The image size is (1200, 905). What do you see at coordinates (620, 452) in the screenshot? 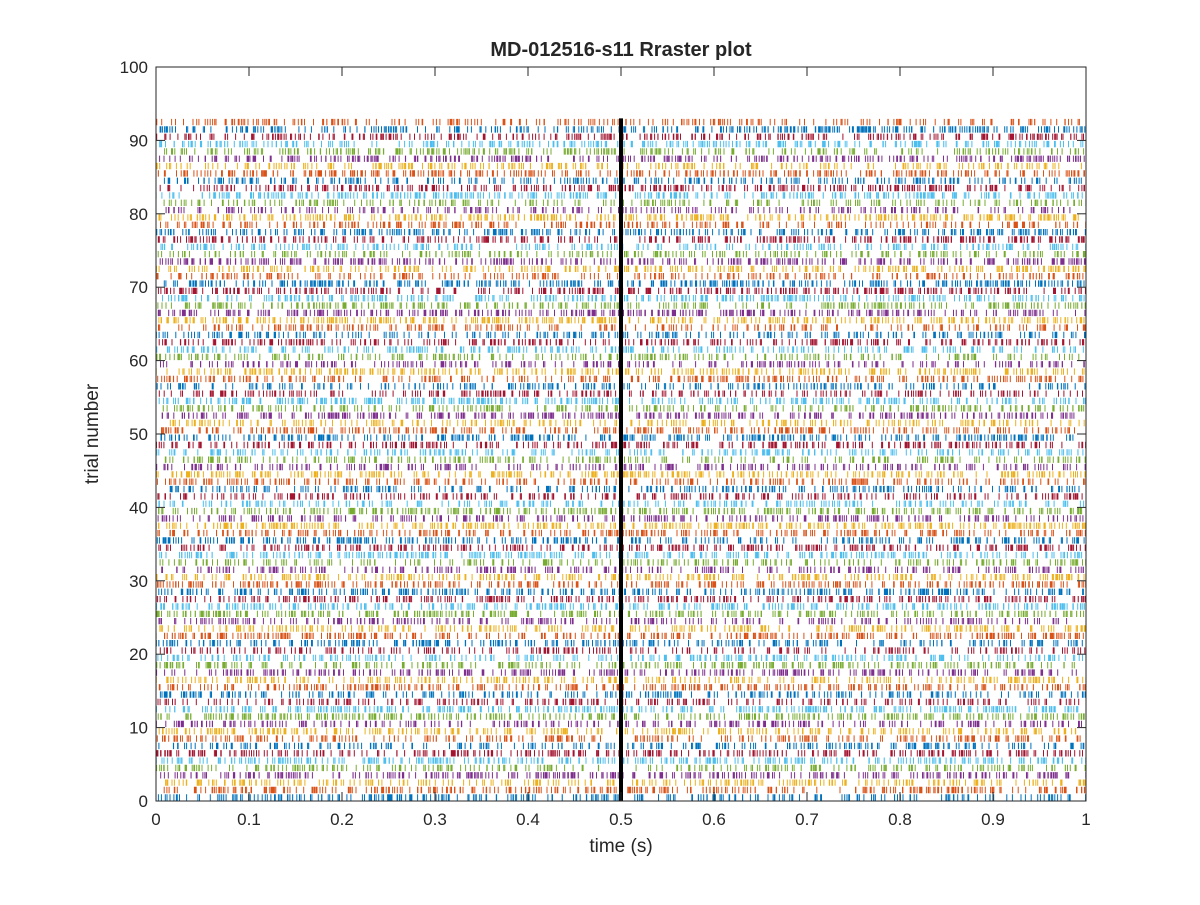
I see `trial-48-spikes` at bounding box center [620, 452].